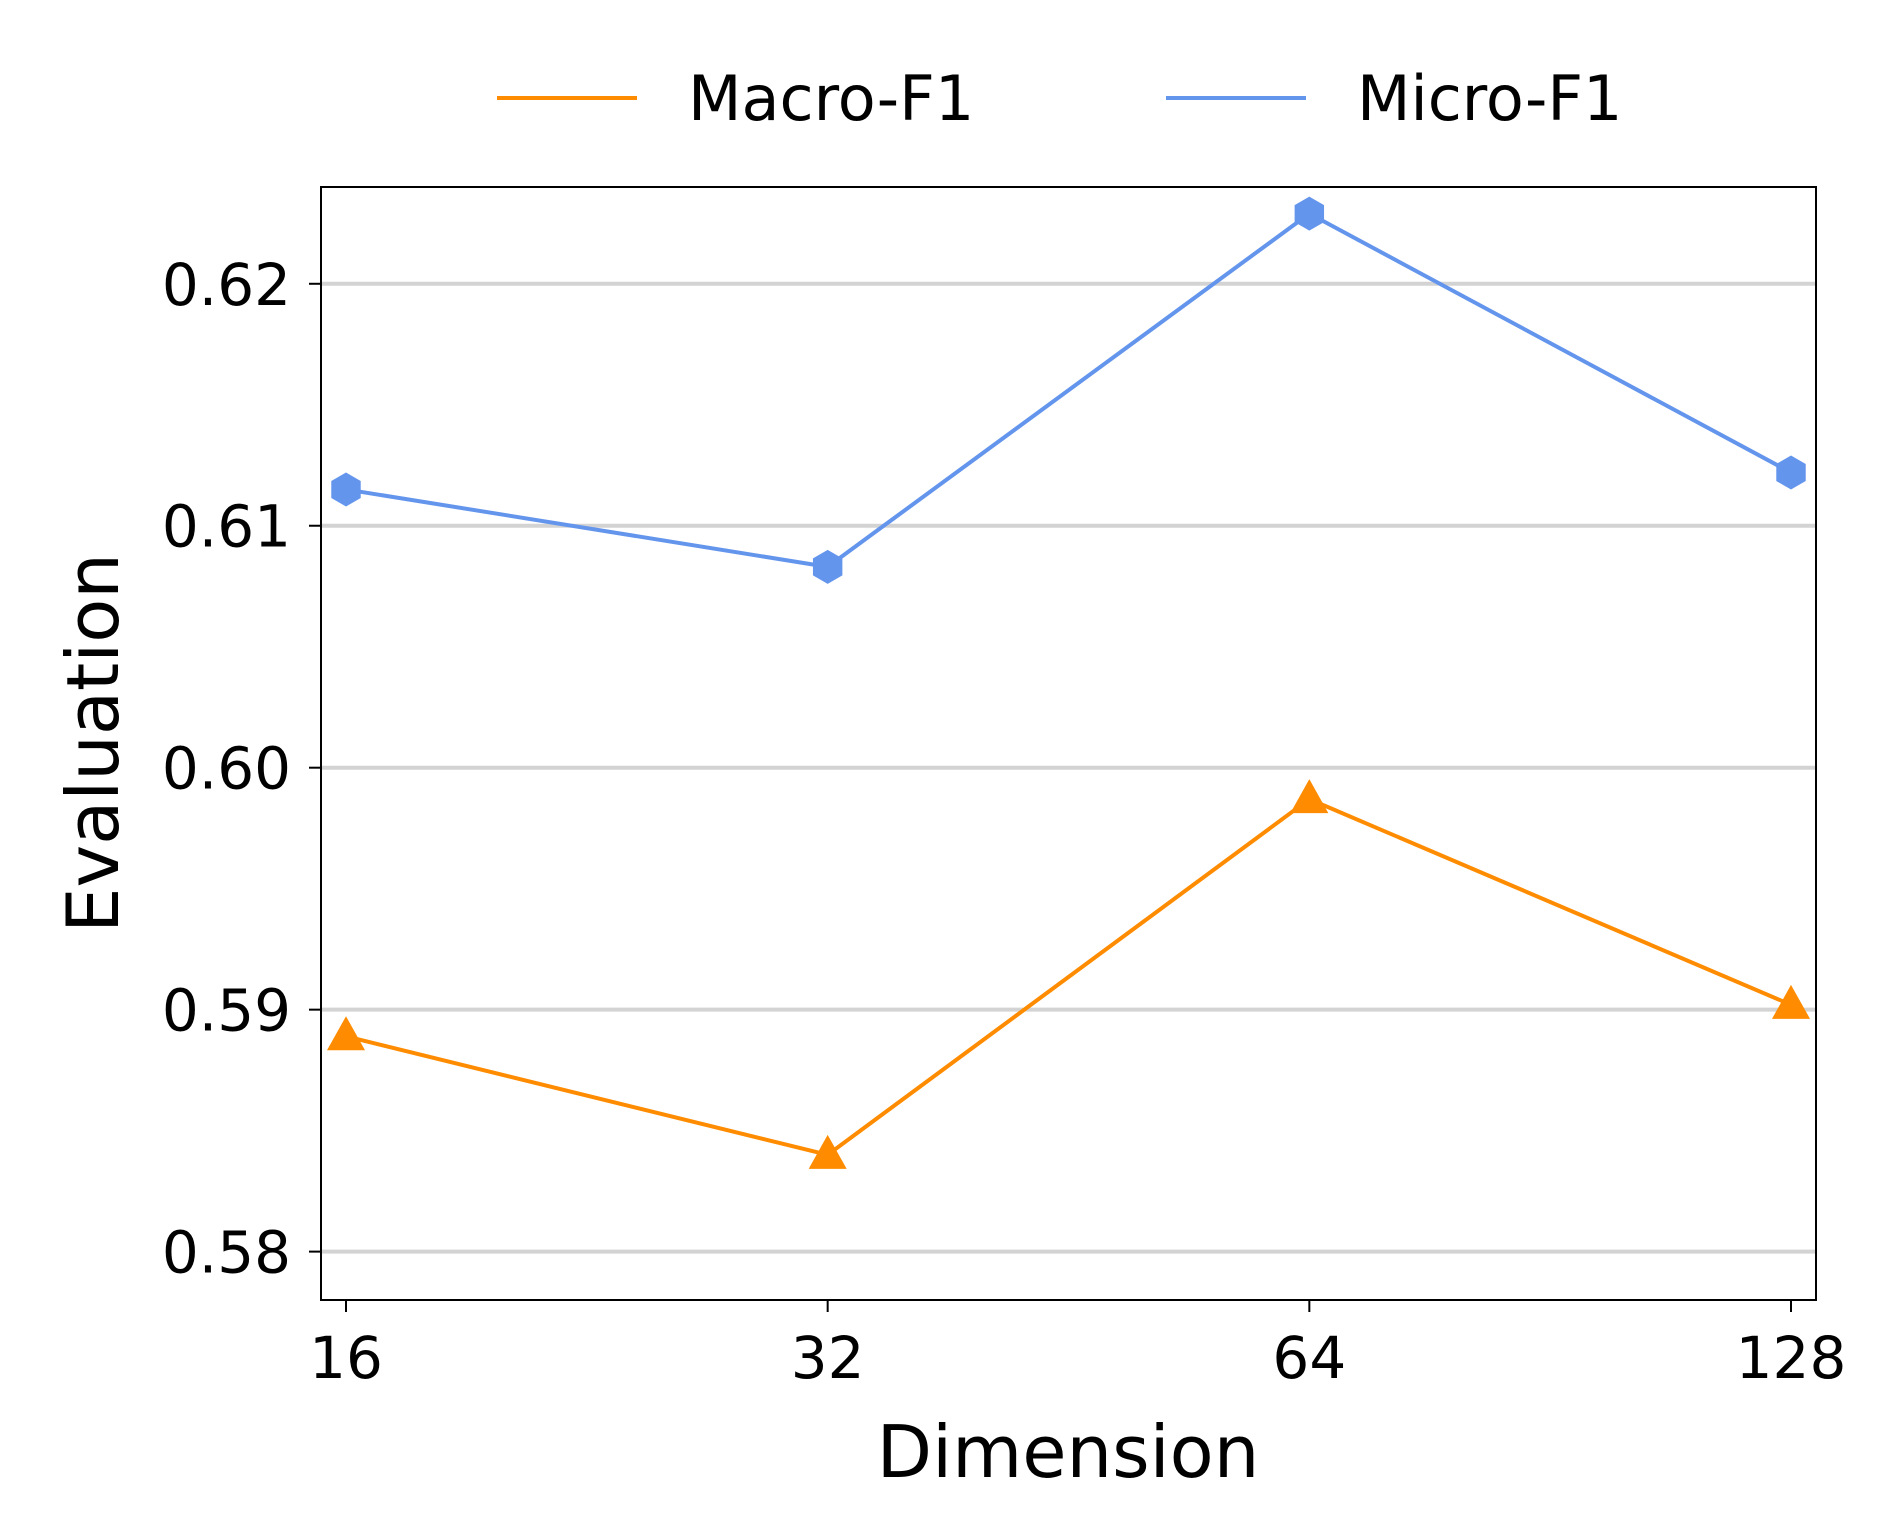 This screenshot has width=1892, height=1533. I want to click on x-tick-label: 16, so click(346, 1358).